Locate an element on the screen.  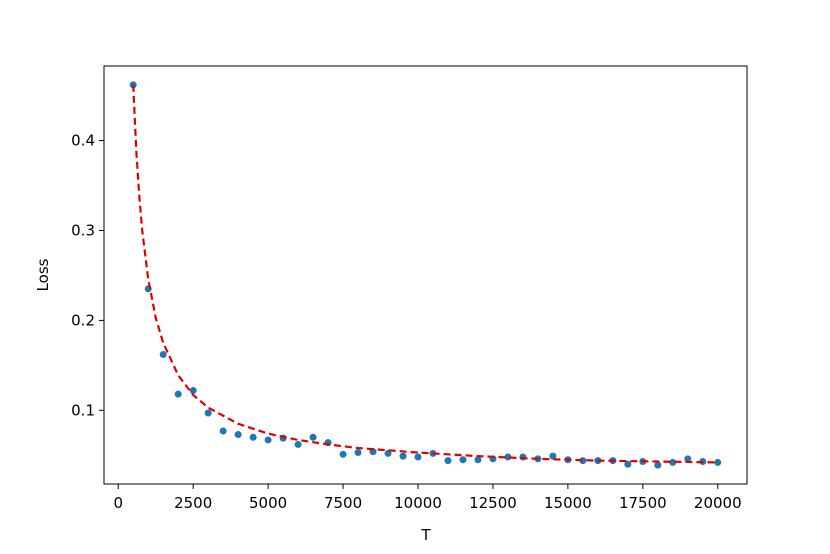
x-tick-label: 15000 is located at coordinates (568, 503).